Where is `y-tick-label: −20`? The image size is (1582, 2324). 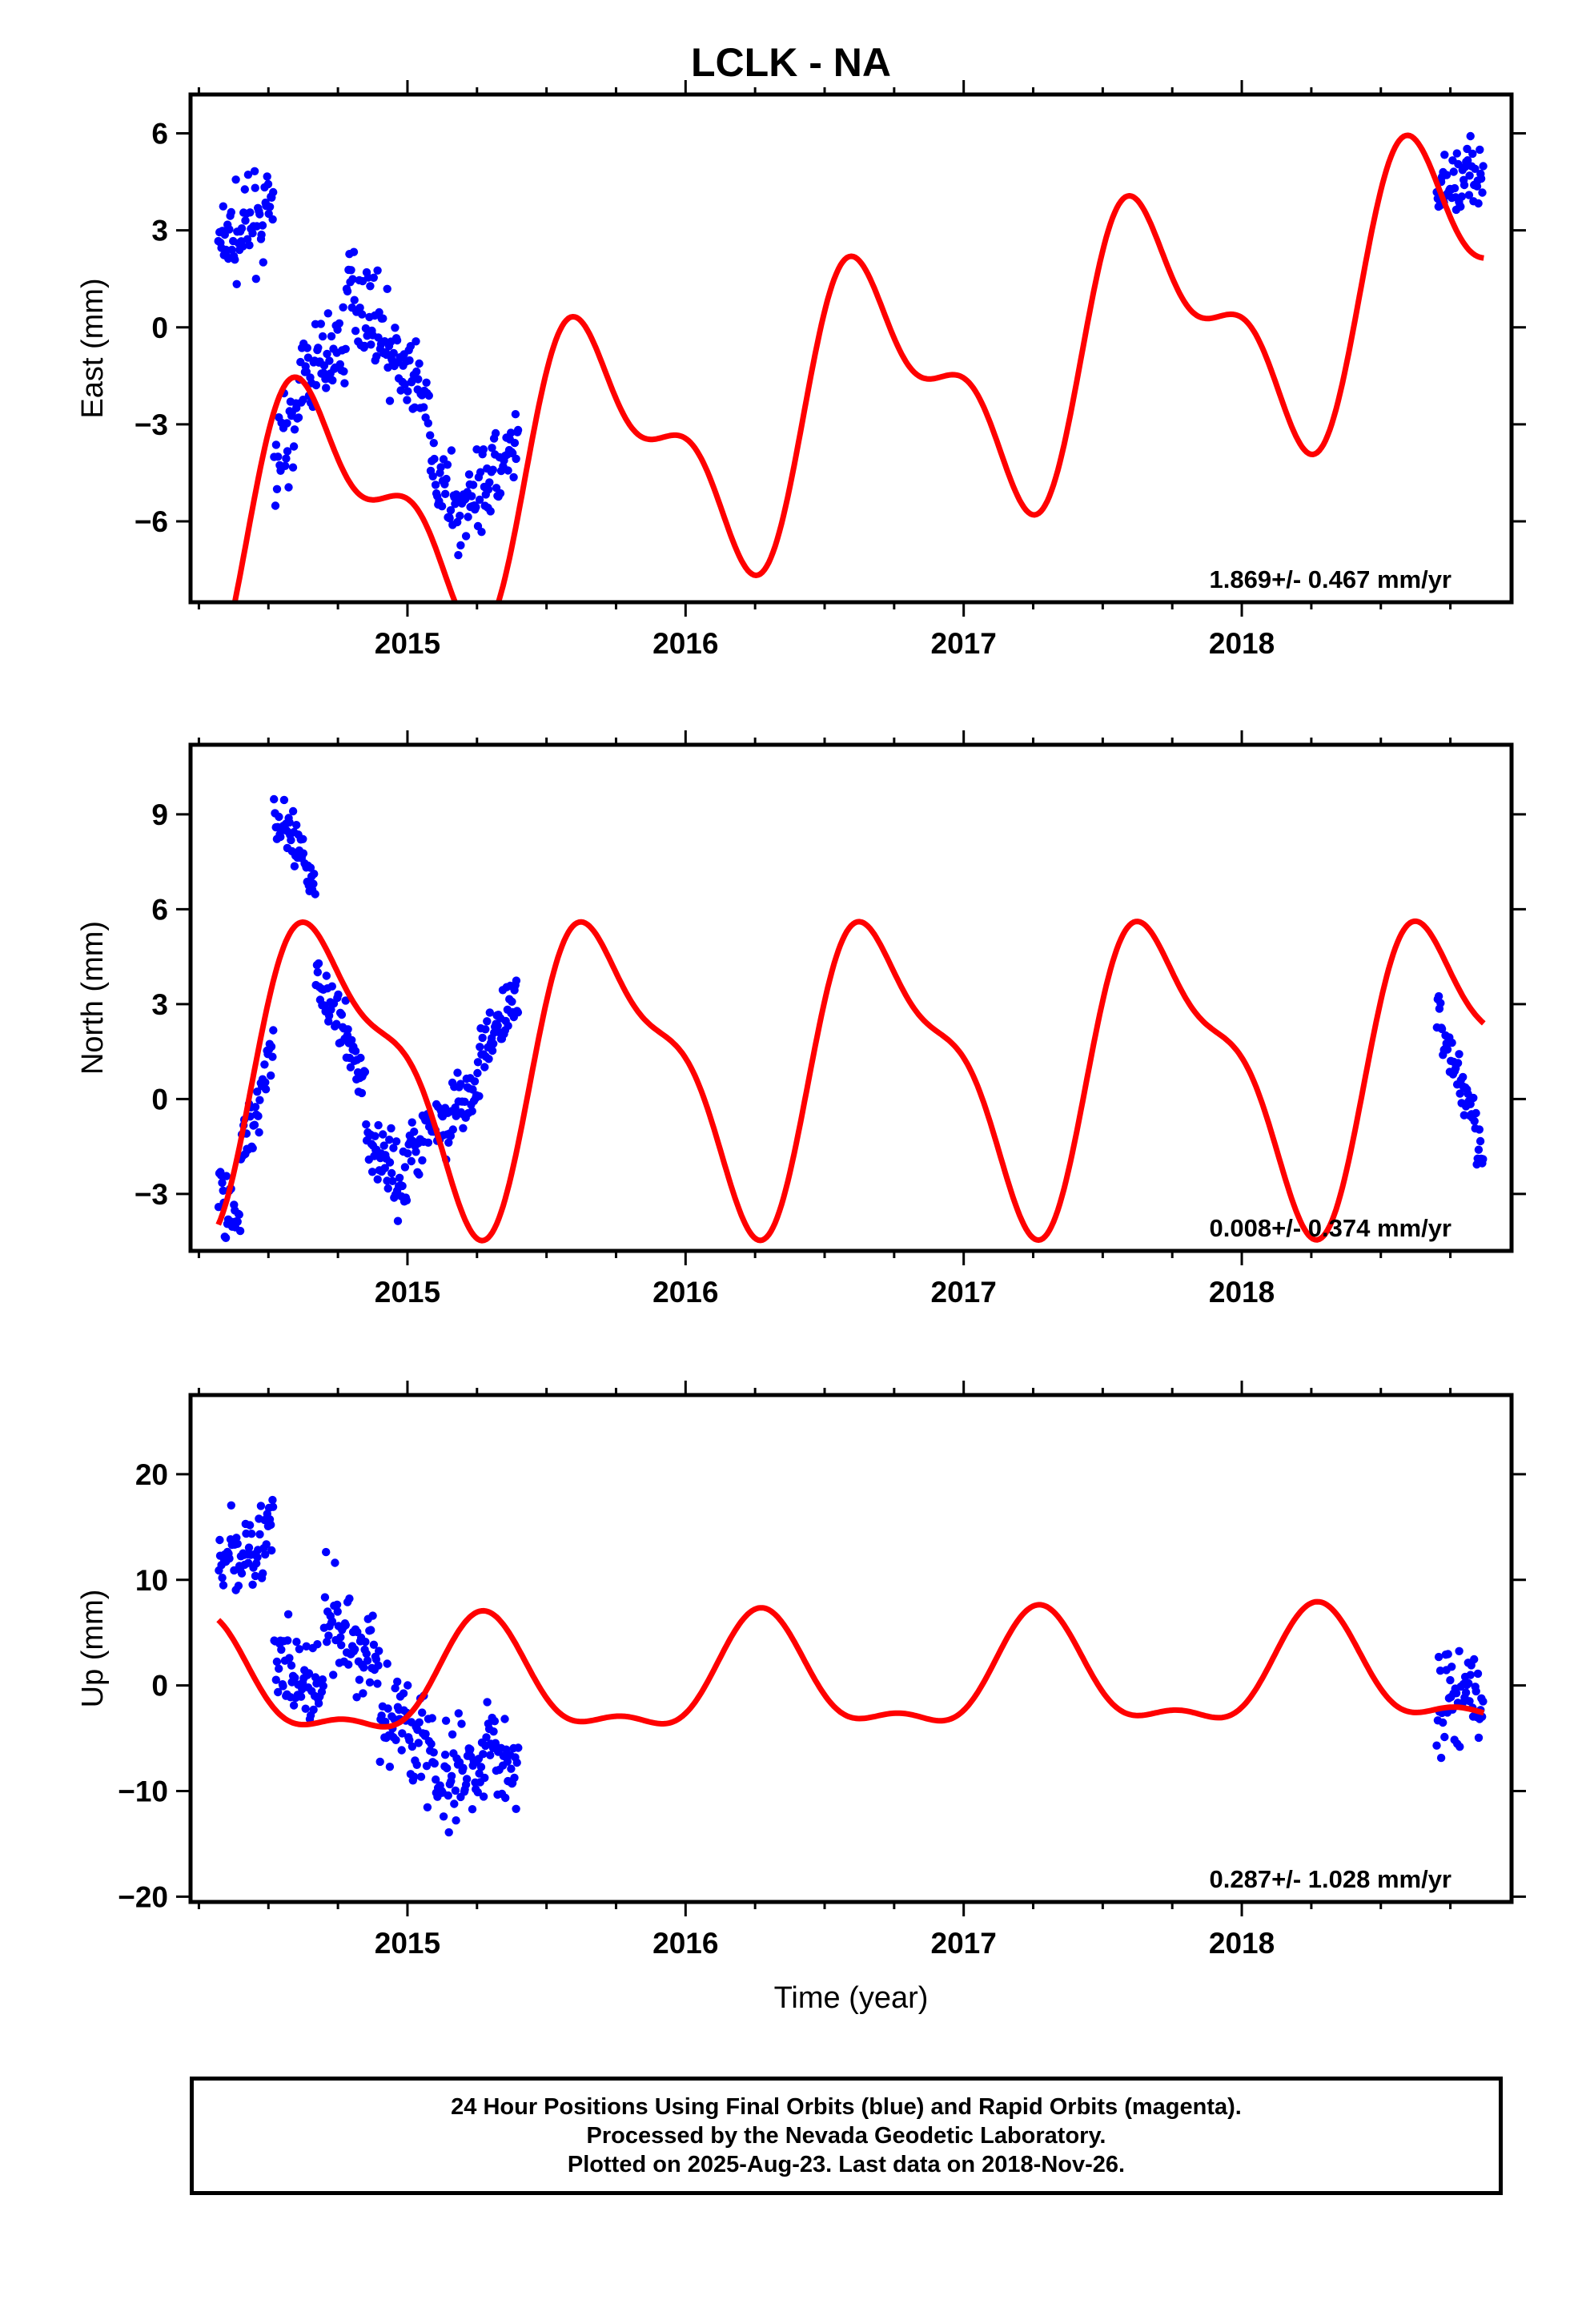 y-tick-label: −20 is located at coordinates (143, 1897).